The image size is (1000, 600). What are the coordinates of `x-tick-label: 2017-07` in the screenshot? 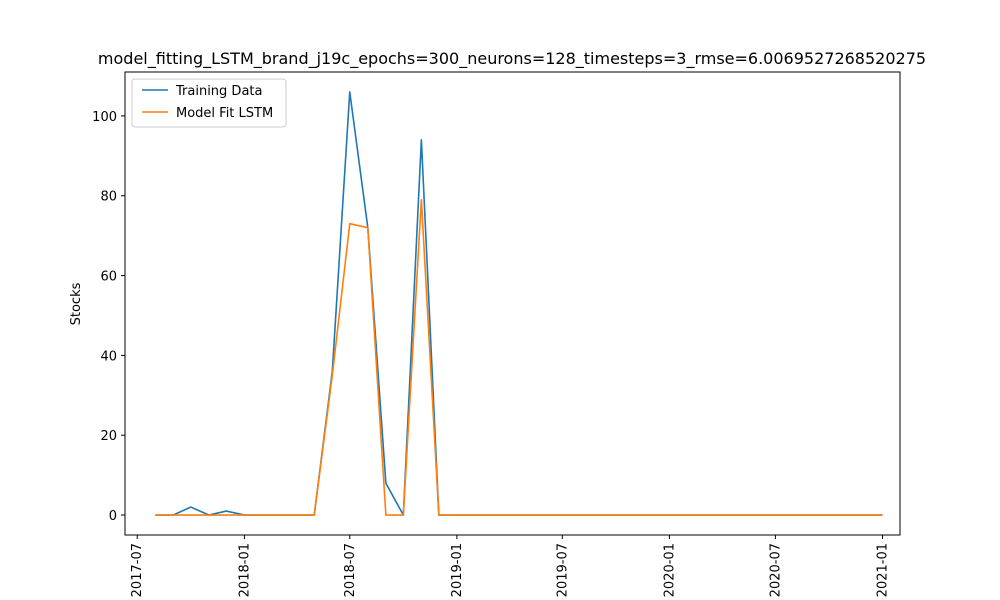 It's located at (137, 570).